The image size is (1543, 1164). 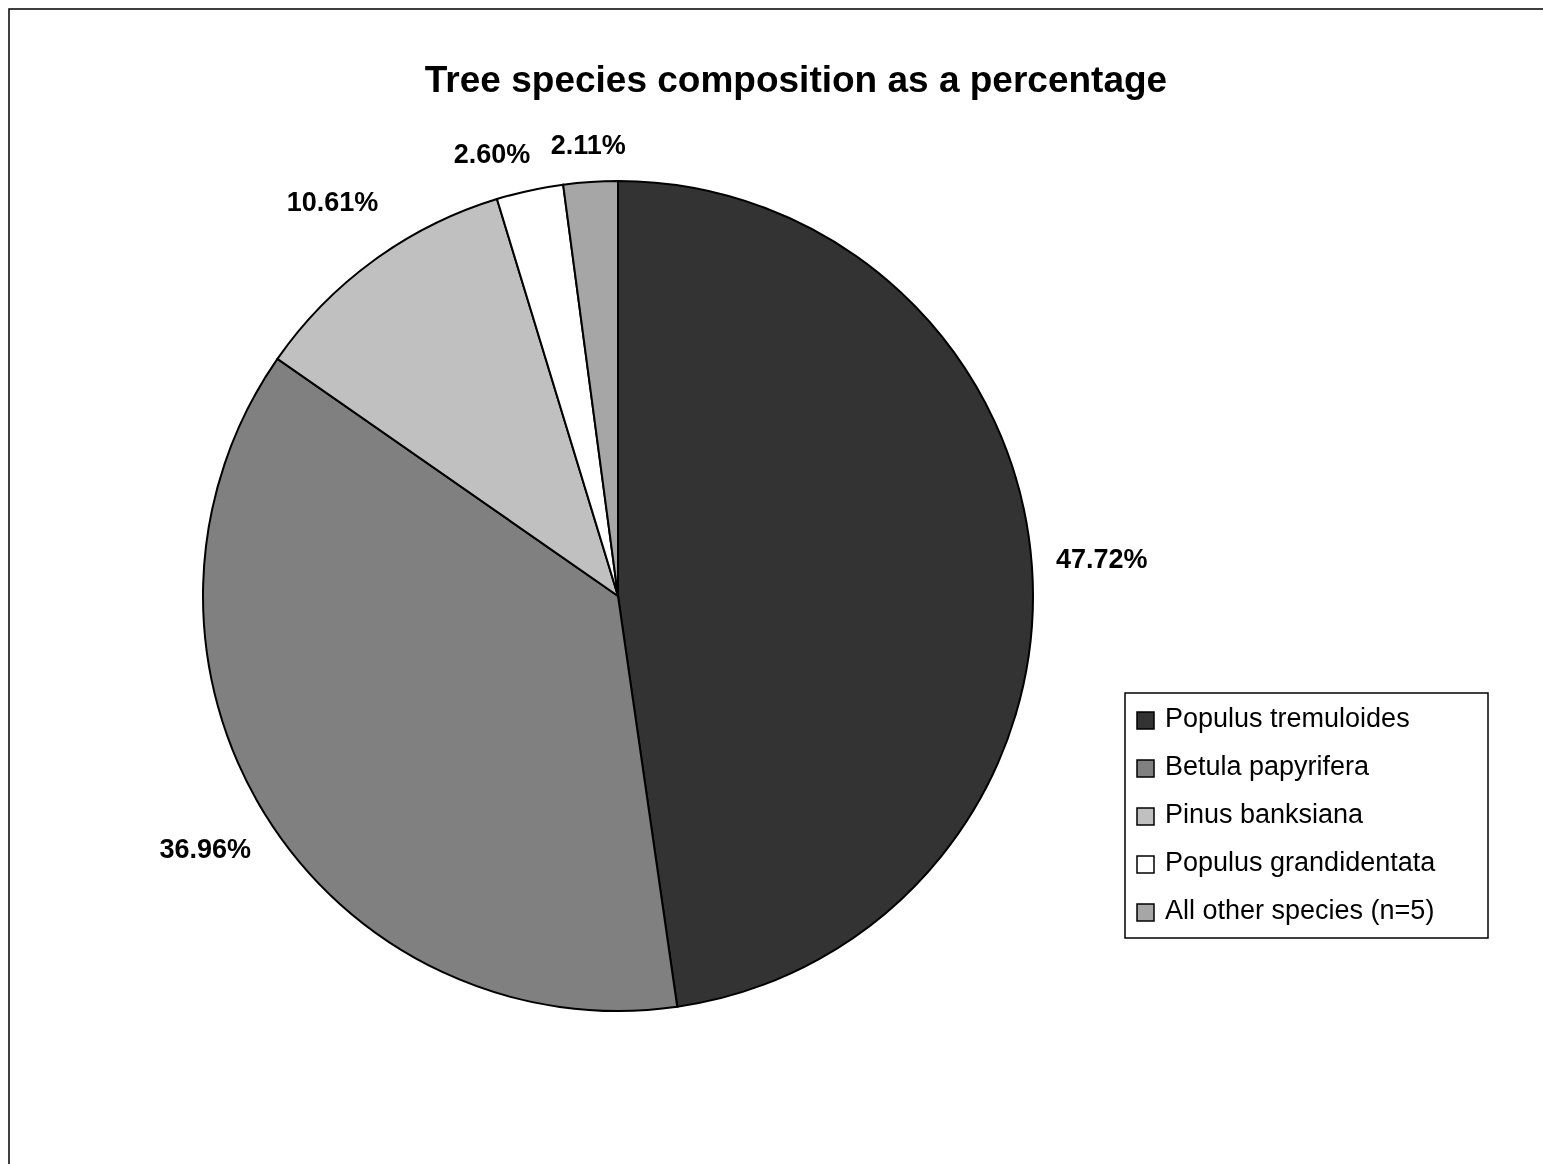 What do you see at coordinates (205, 848) in the screenshot?
I see `data-label: 36.96%` at bounding box center [205, 848].